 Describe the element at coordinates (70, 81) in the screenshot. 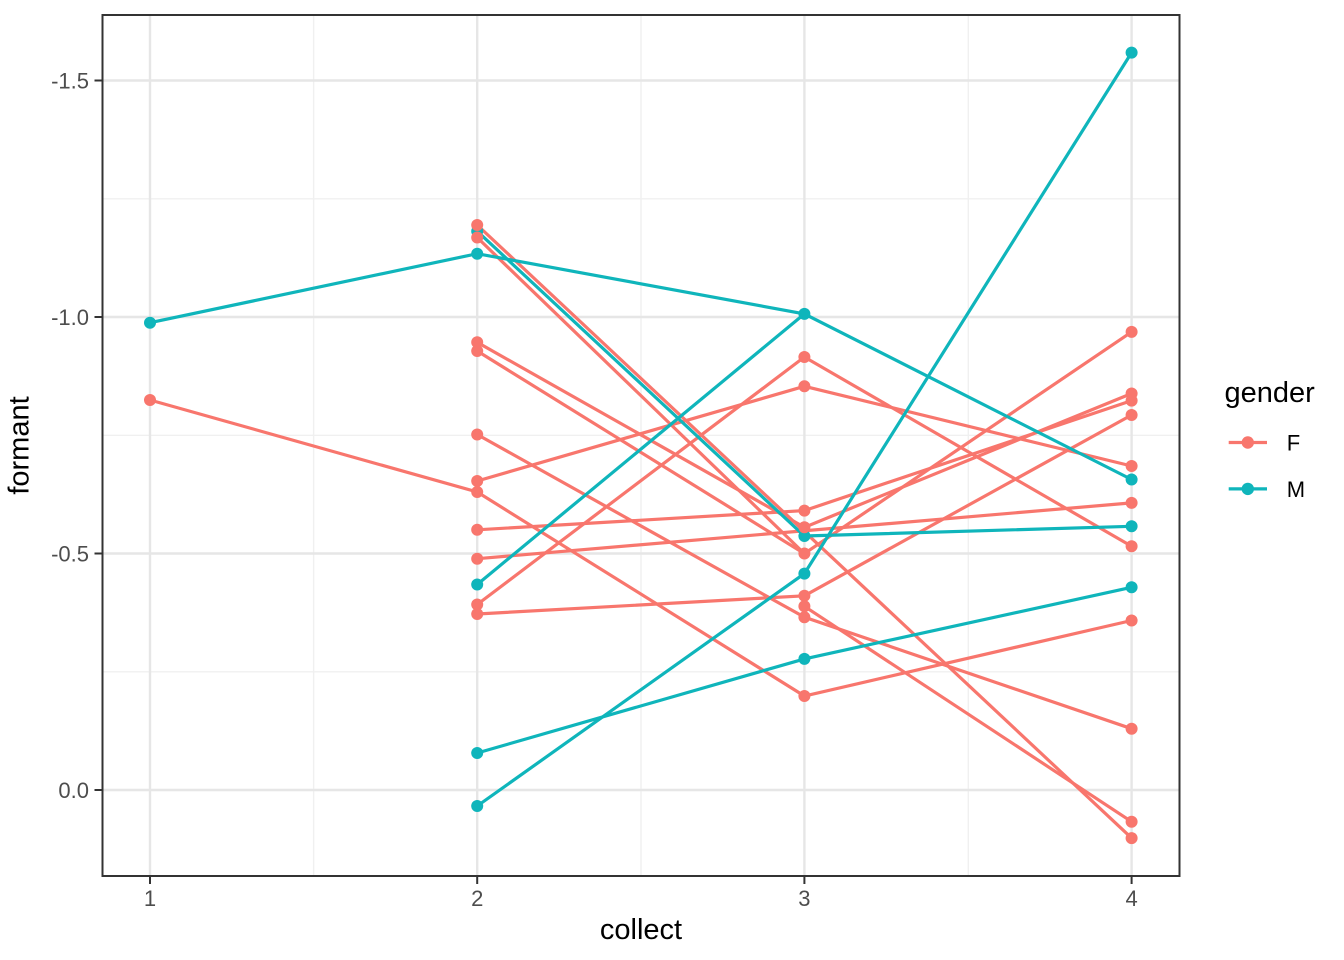

I see `svg-text: -1.5` at that location.